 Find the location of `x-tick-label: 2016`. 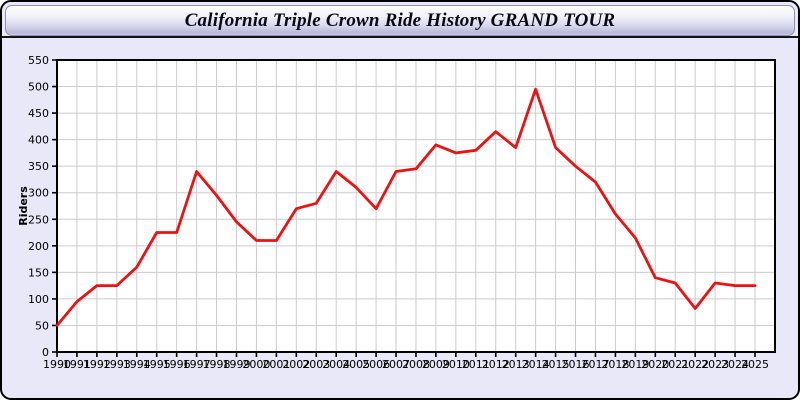

x-tick-label: 2016 is located at coordinates (576, 364).